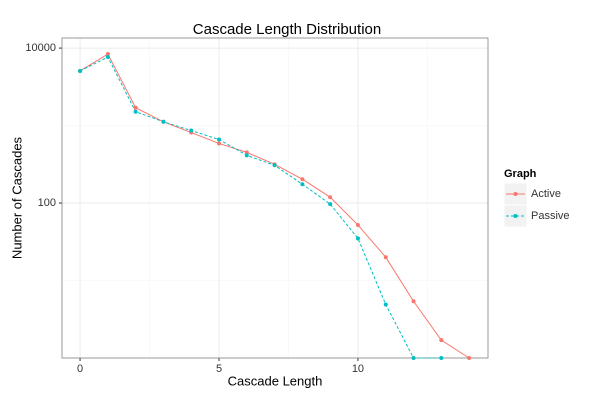 This screenshot has width=600, height=400. I want to click on chart-title: Cascade Length Distribution, so click(287, 29).